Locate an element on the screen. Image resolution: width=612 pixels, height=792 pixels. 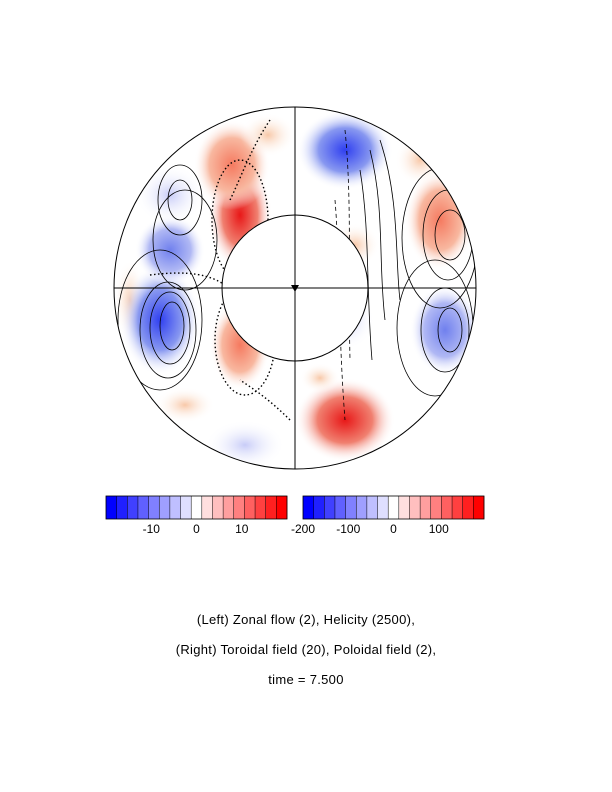
left-colorbar-tick-label: 0 is located at coordinates (196, 529).